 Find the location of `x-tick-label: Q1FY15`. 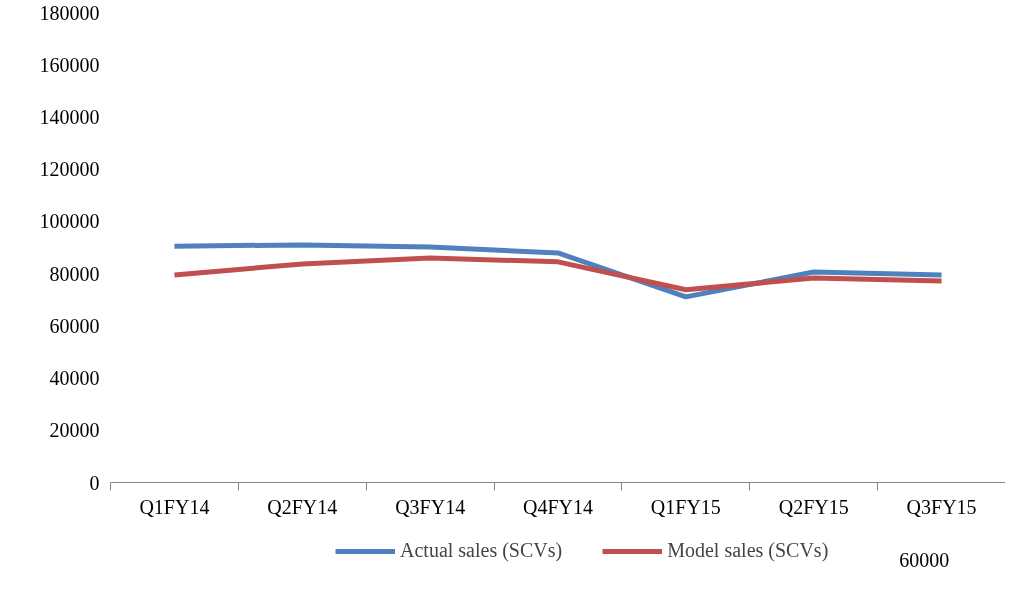

x-tick-label: Q1FY15 is located at coordinates (685, 506).